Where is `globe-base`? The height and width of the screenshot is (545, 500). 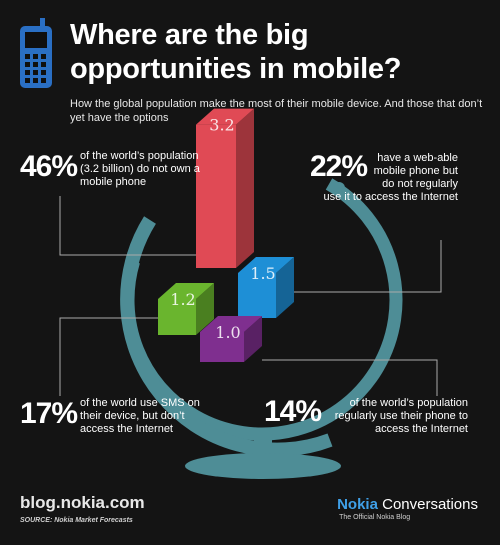
globe-base is located at coordinates (263, 466).